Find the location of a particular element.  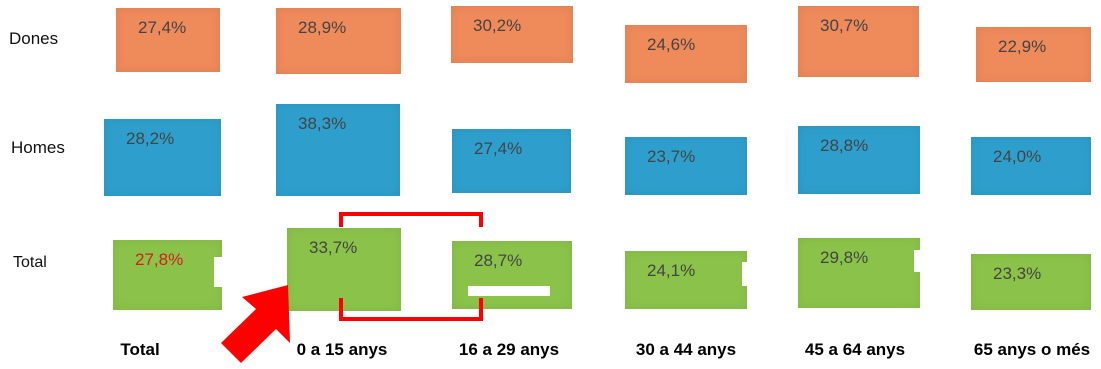

cell-men-65-plus: 24,0% is located at coordinates (1031, 166).